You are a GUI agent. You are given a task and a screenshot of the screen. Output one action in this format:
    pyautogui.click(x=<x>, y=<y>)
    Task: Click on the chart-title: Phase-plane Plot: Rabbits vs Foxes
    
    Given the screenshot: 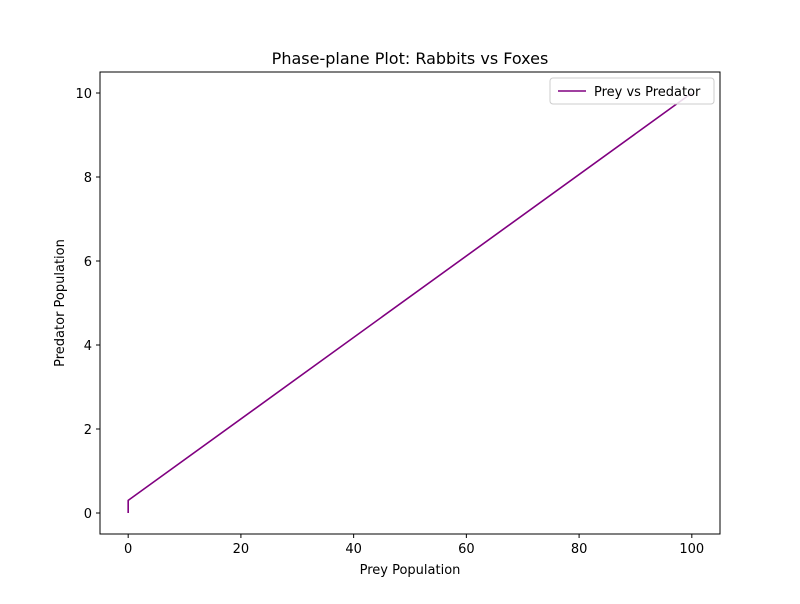 What is the action you would take?
    pyautogui.click(x=410, y=58)
    